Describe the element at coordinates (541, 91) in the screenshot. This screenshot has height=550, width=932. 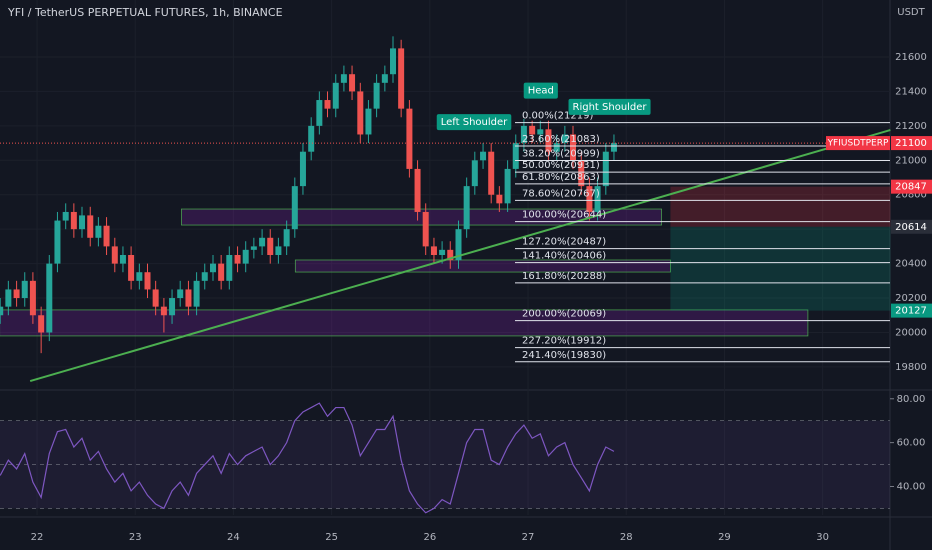
I see `annotation-label: Head` at that location.